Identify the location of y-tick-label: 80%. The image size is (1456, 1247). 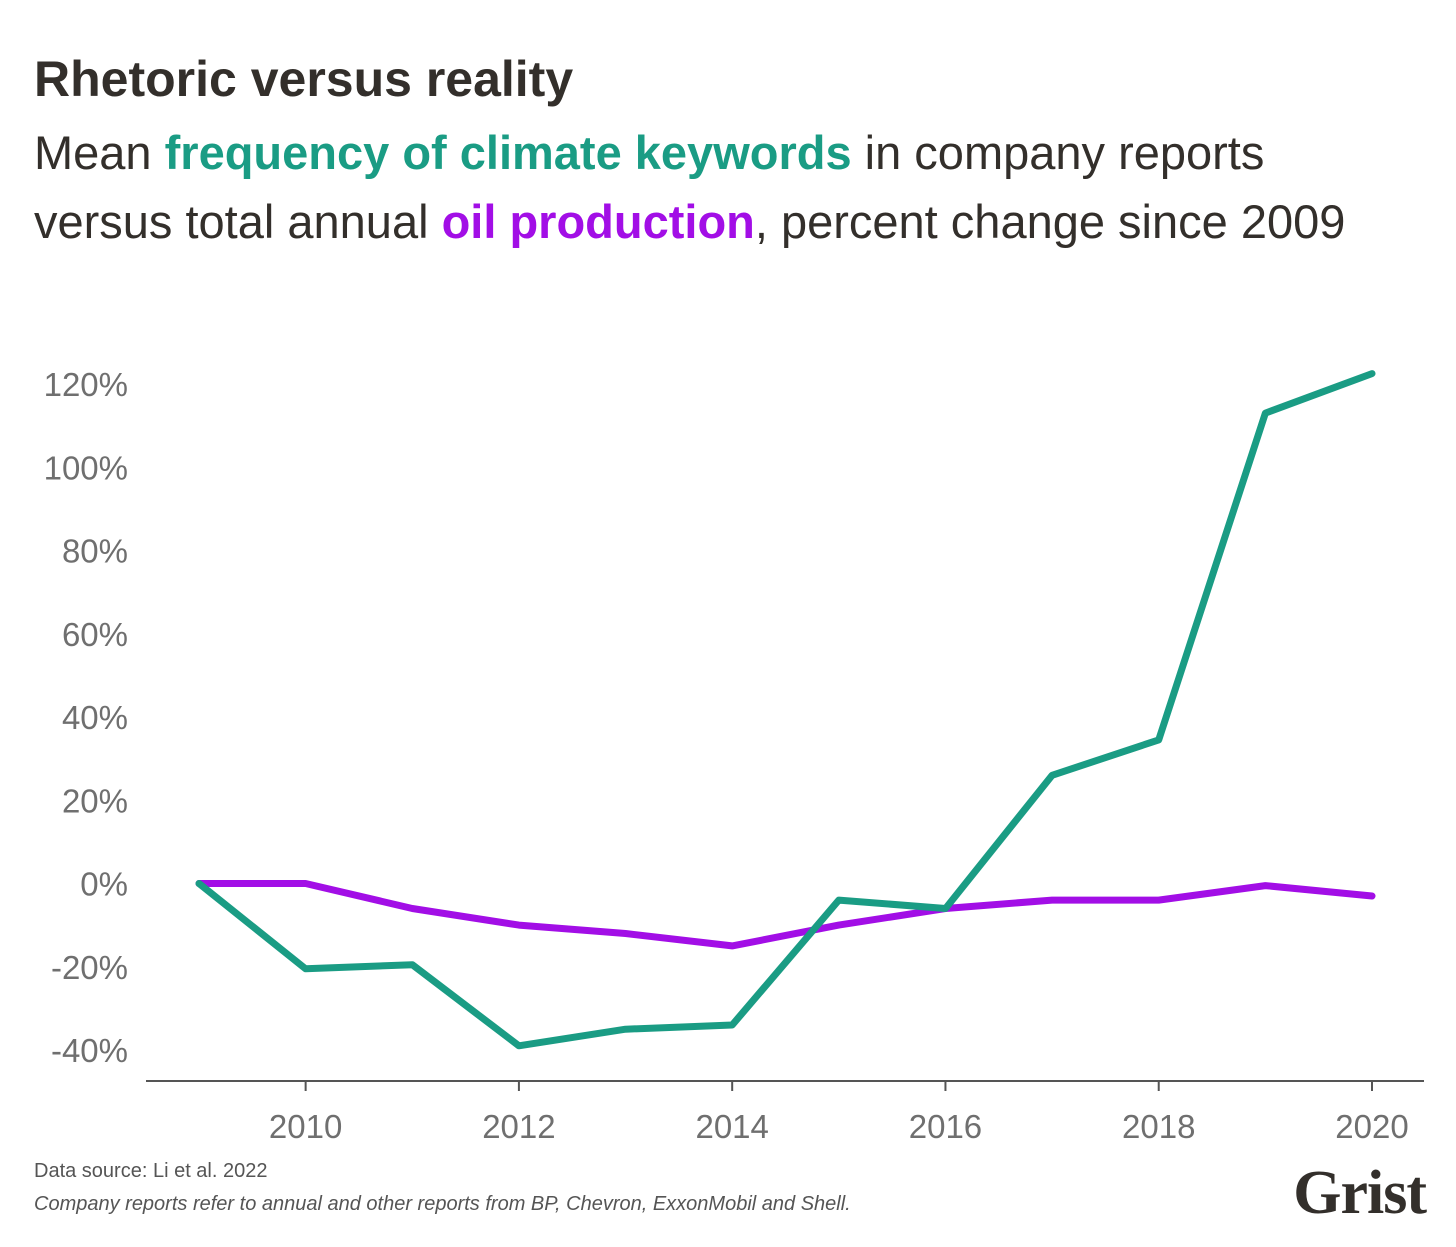
(95, 551).